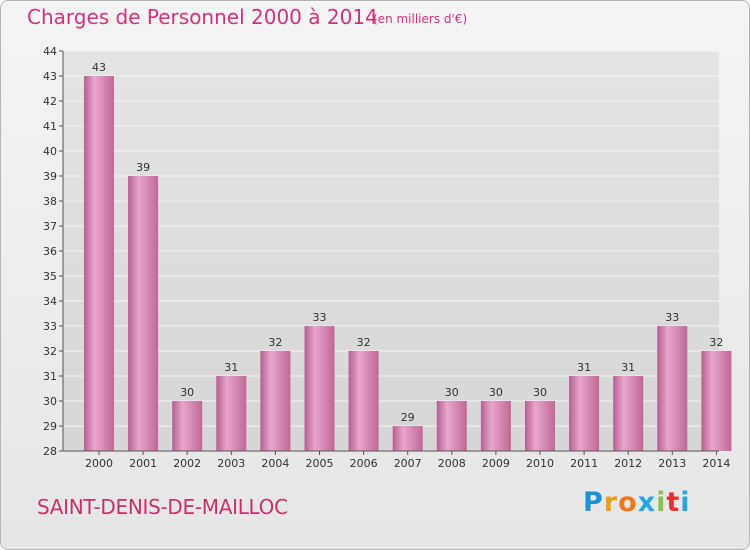  What do you see at coordinates (50, 376) in the screenshot?
I see `y-tick-label: 31` at bounding box center [50, 376].